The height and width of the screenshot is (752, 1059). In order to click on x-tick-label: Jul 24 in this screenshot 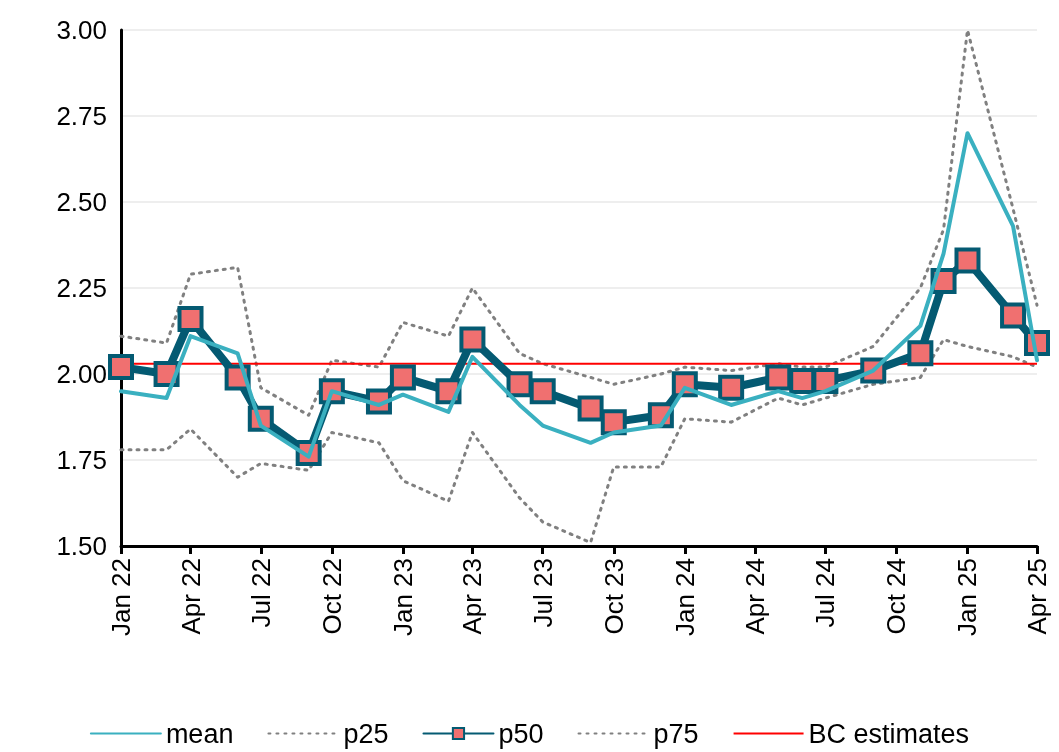, I will do `click(825, 593)`.